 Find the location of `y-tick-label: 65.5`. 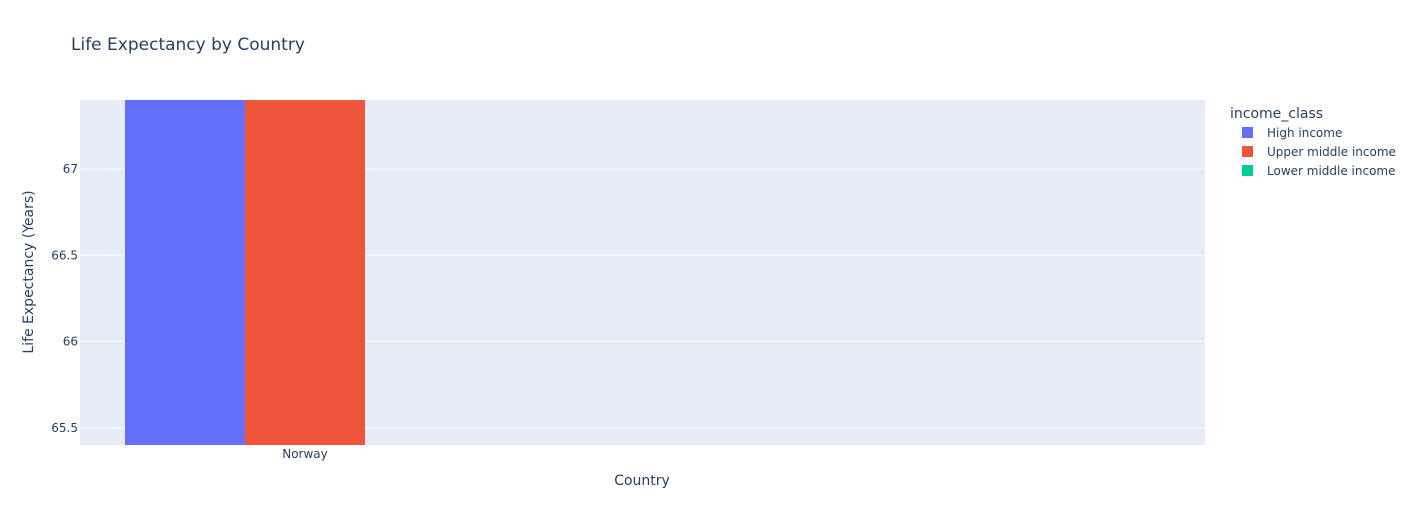

y-tick-label: 65.5 is located at coordinates (64, 428).